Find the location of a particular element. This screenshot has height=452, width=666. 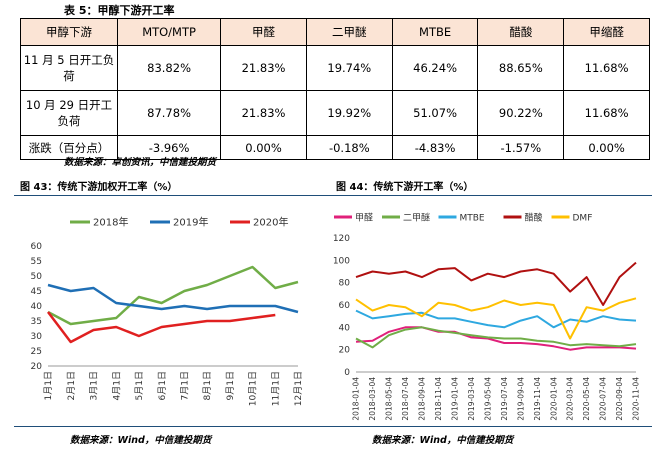

x-tick-label: 9月1日 is located at coordinates (230, 385).